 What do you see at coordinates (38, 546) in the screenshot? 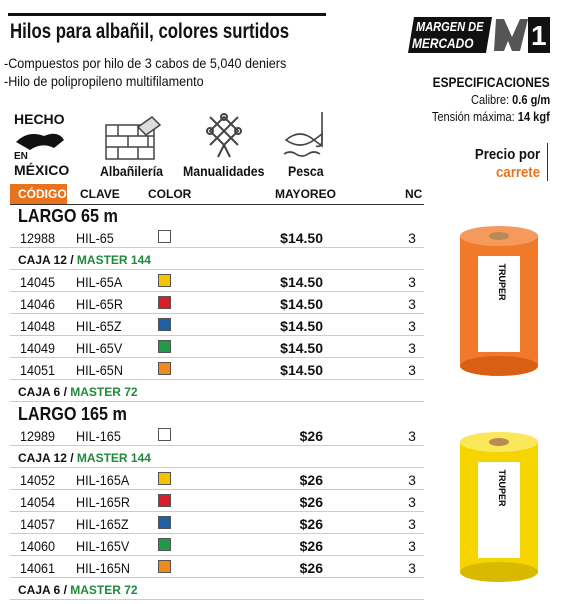
I see `code: 14060` at bounding box center [38, 546].